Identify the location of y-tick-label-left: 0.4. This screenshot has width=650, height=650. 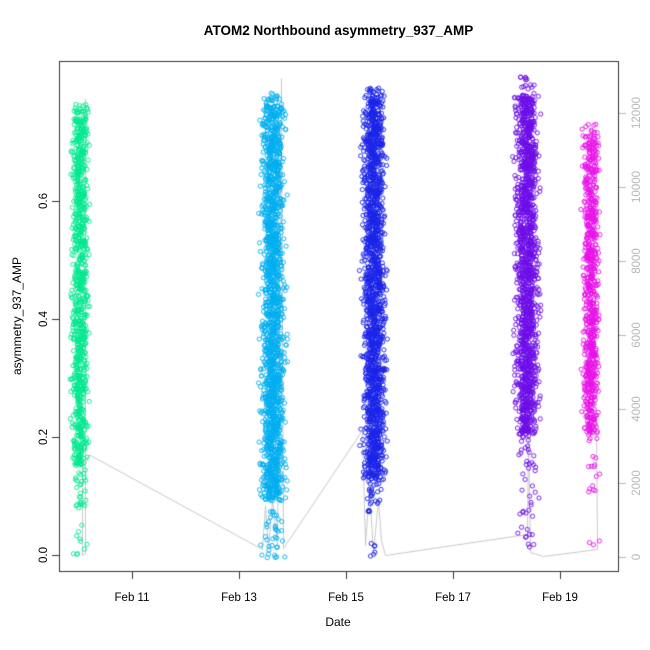
(44, 319).